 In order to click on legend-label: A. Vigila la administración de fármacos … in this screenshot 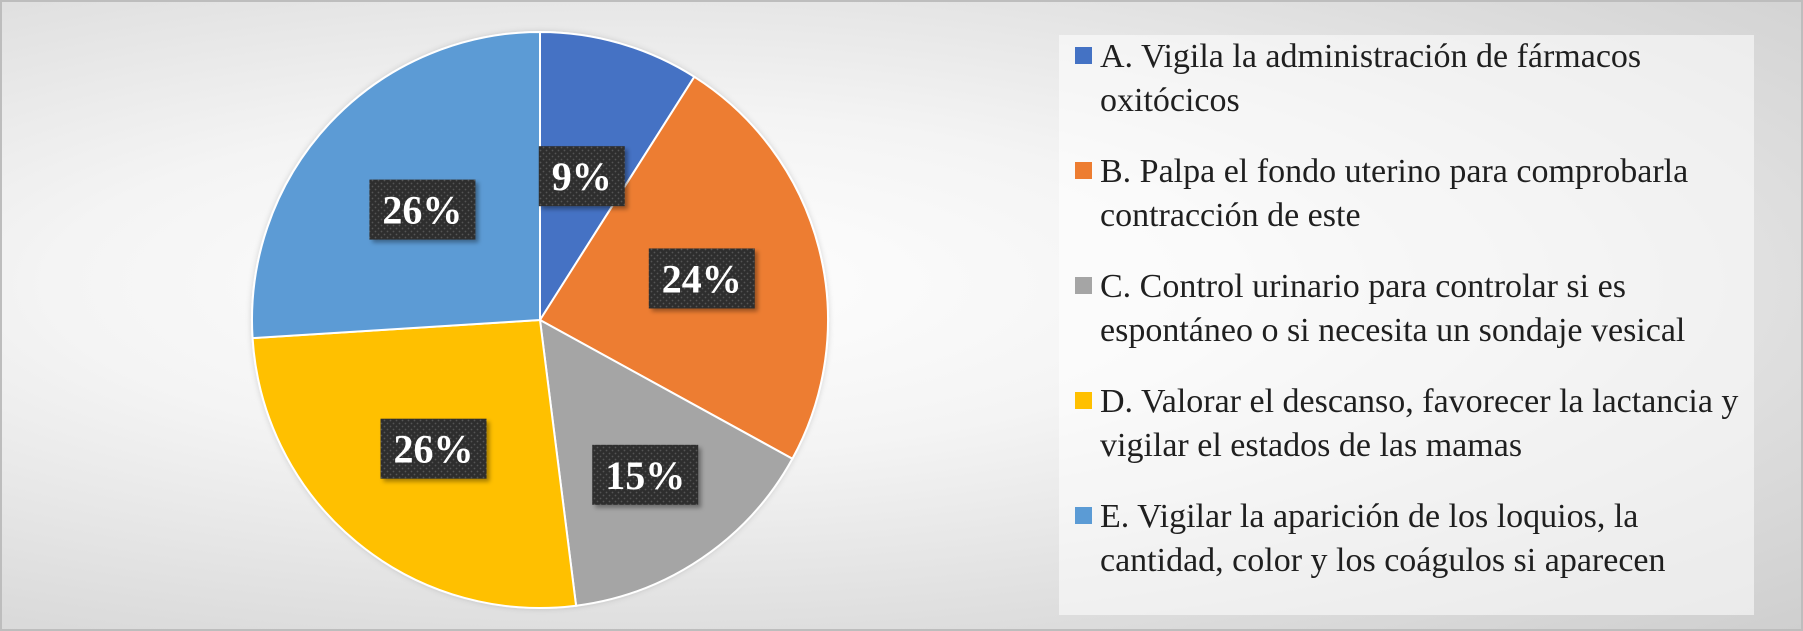, I will do `click(1371, 78)`.